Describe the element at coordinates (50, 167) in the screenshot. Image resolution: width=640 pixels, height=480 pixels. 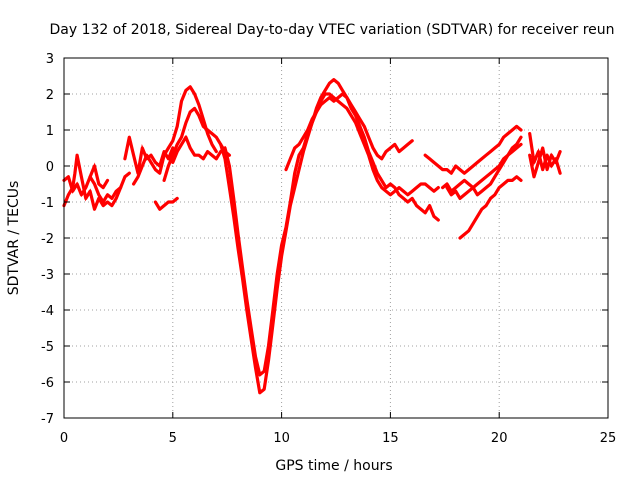
I see `y-tick-label: 0` at that location.